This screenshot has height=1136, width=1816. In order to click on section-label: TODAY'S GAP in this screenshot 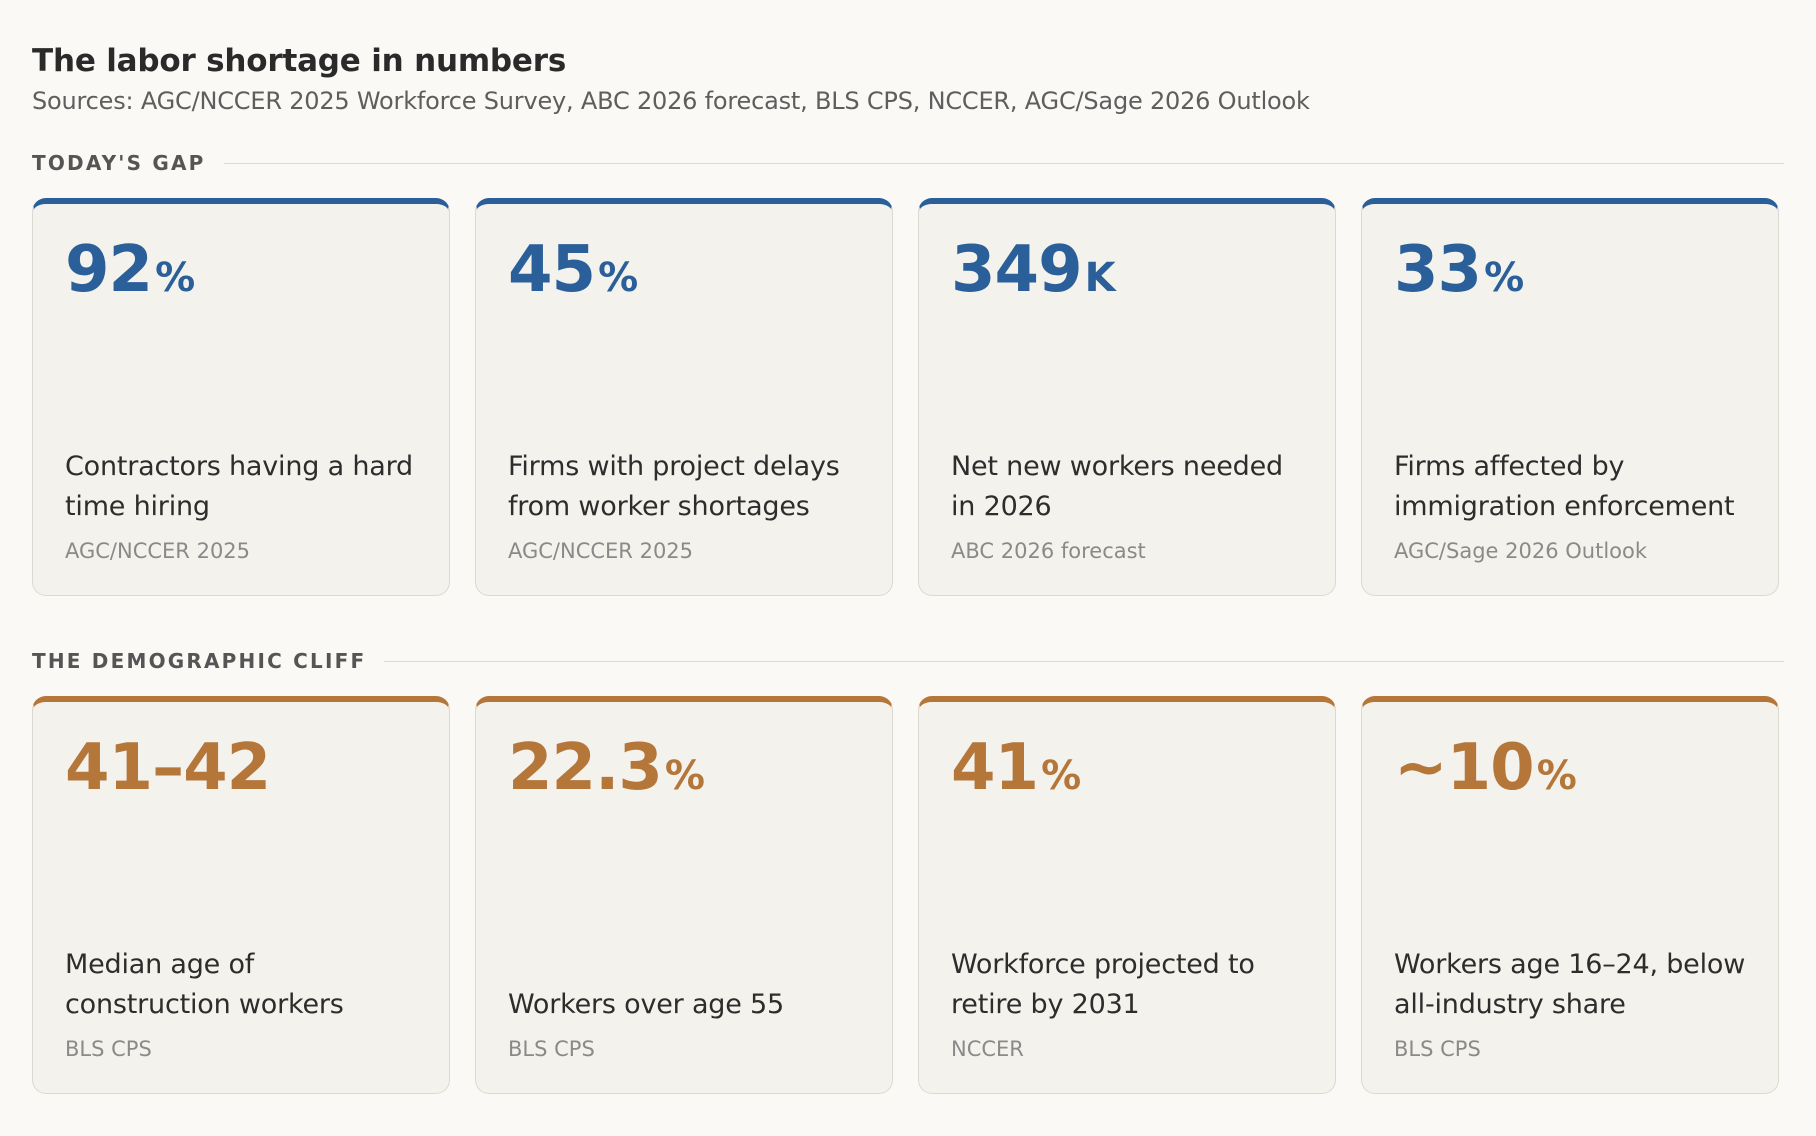, I will do `click(119, 163)`.